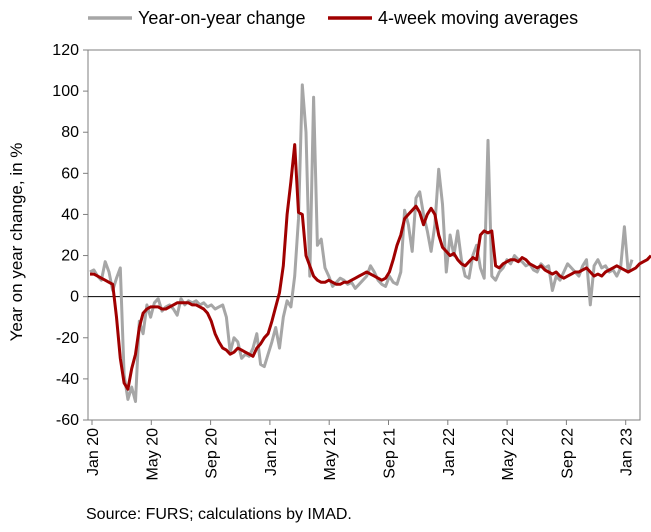 This screenshot has height=532, width=651. Describe the element at coordinates (449, 452) in the screenshot. I see `x-tick-label: Jan 22` at that location.